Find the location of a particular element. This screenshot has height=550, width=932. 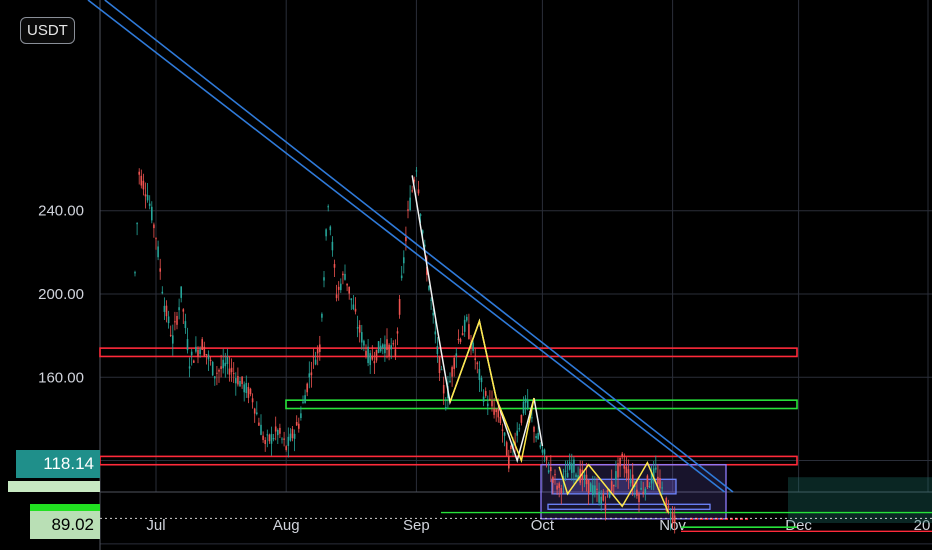

x-tick-label: Jul is located at coordinates (155, 525).